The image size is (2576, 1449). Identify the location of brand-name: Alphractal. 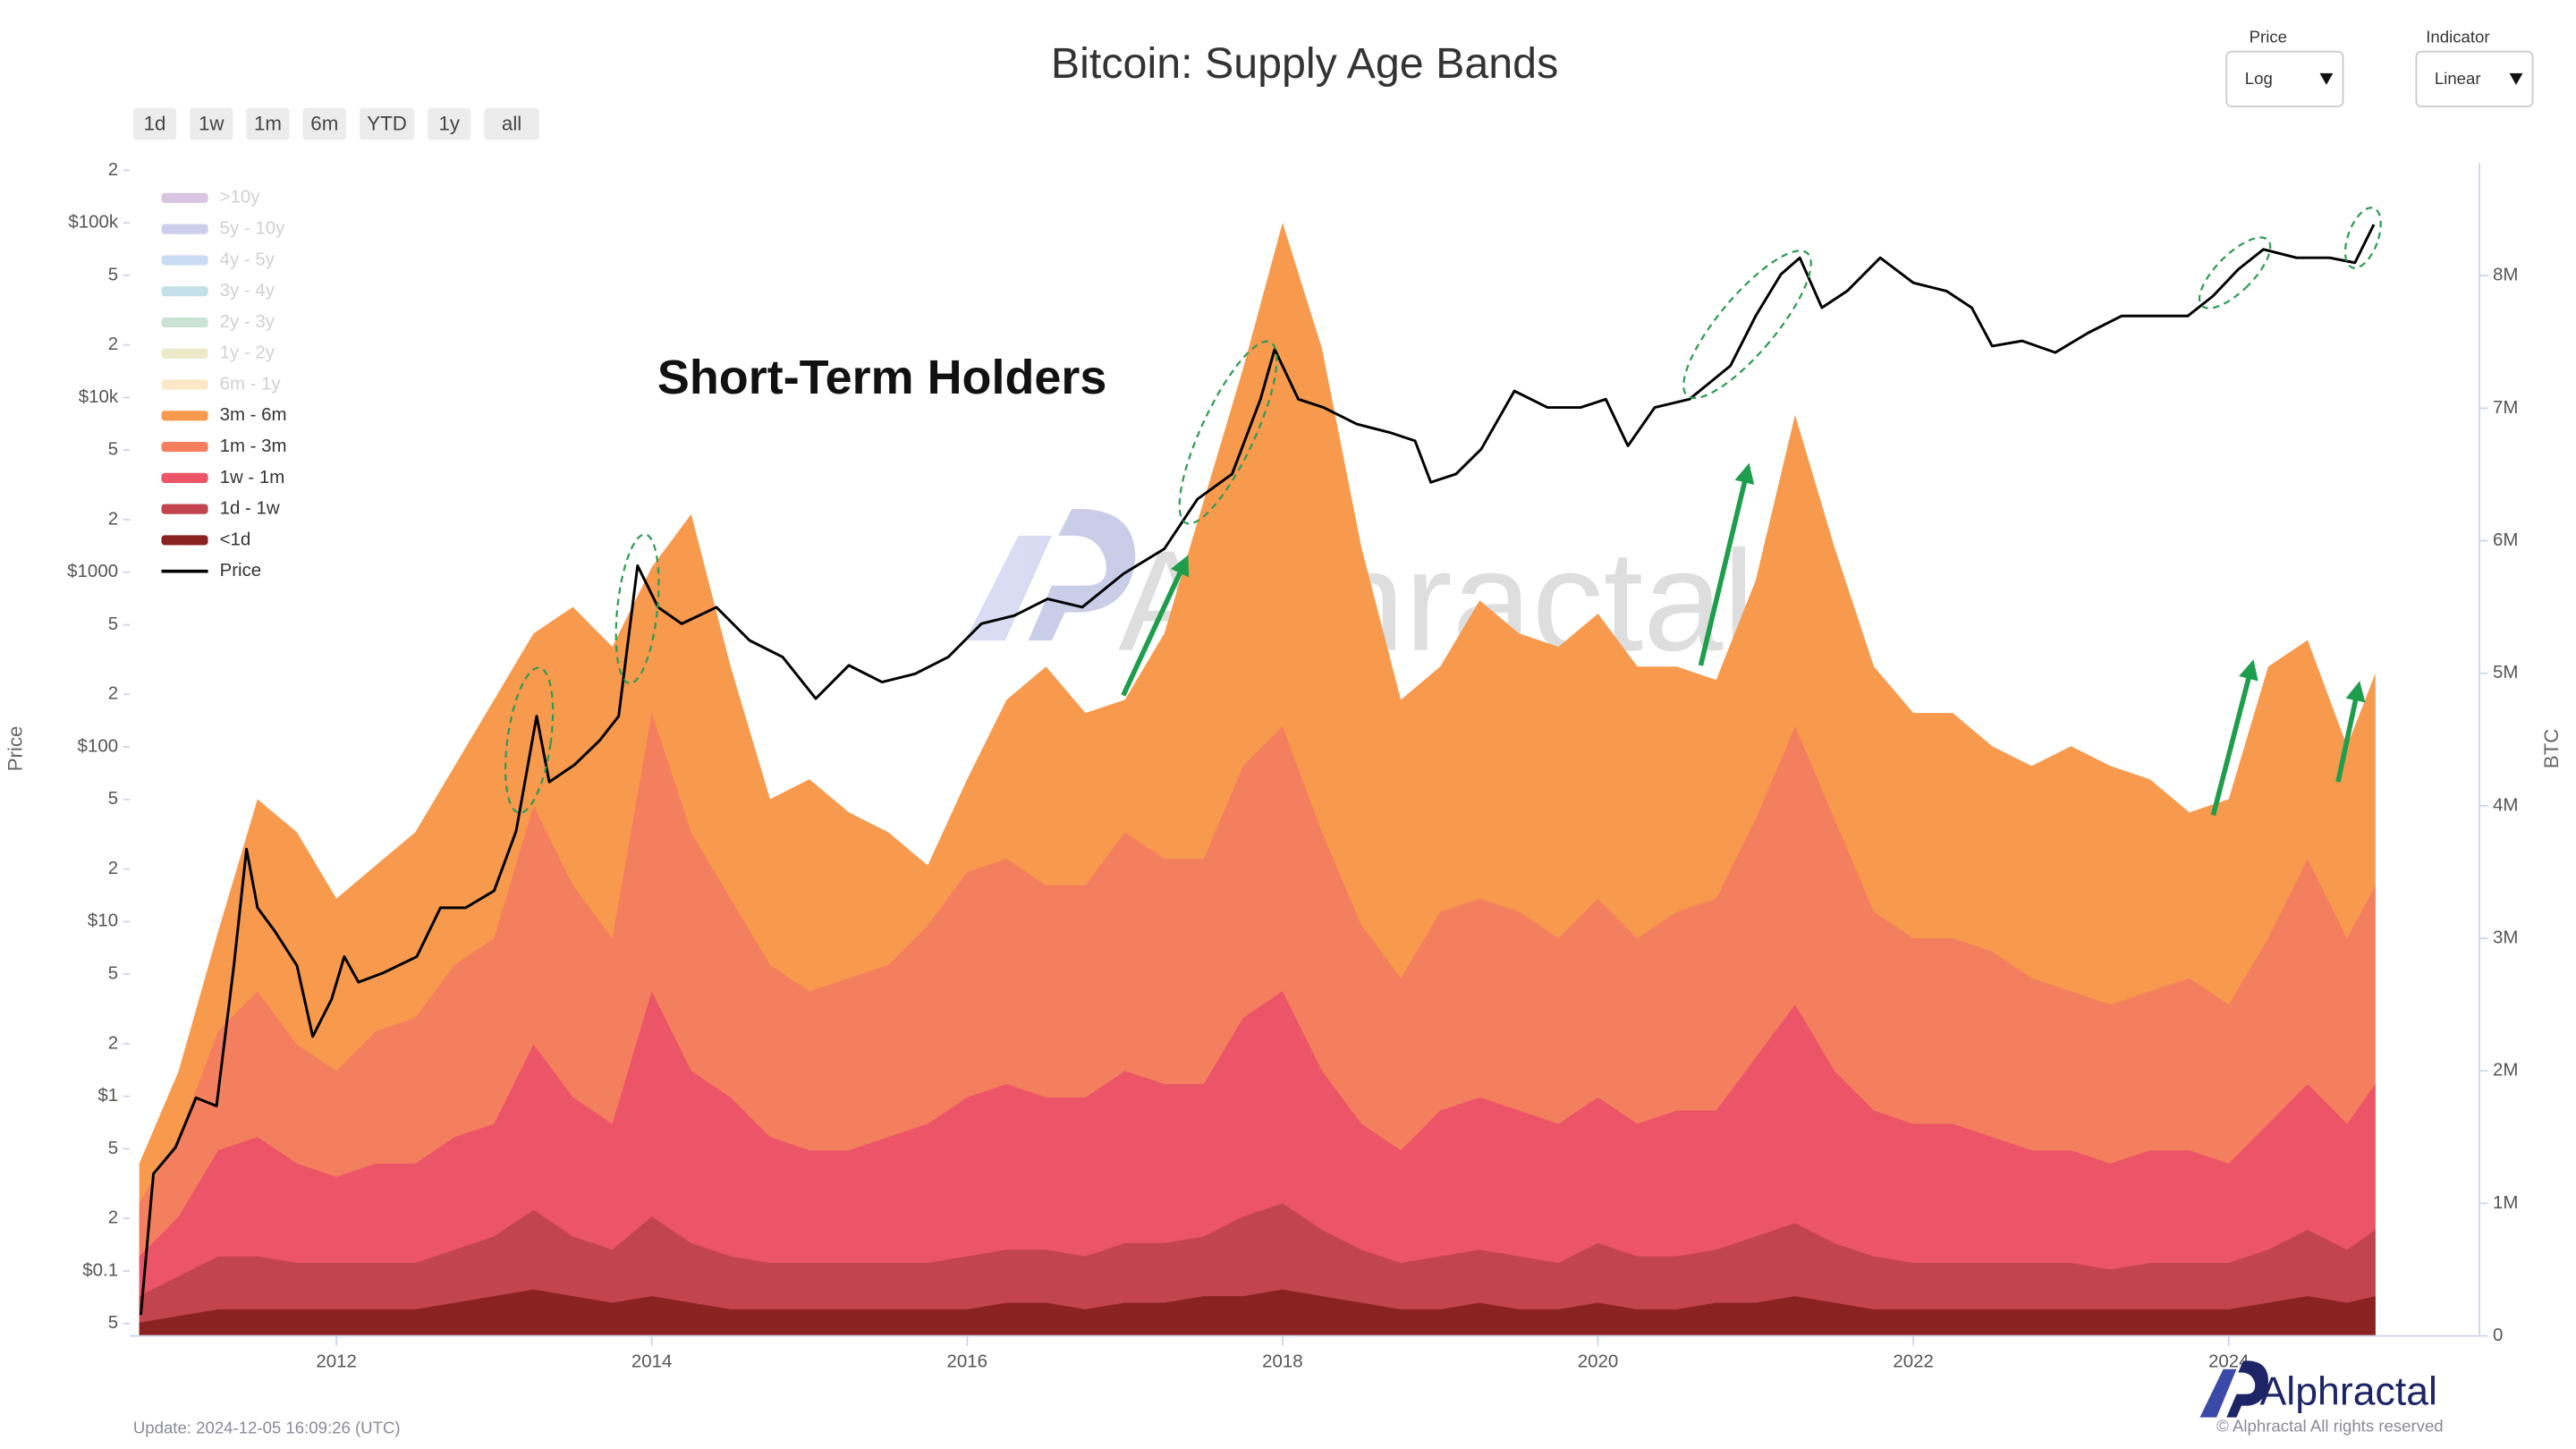
(2348, 1391).